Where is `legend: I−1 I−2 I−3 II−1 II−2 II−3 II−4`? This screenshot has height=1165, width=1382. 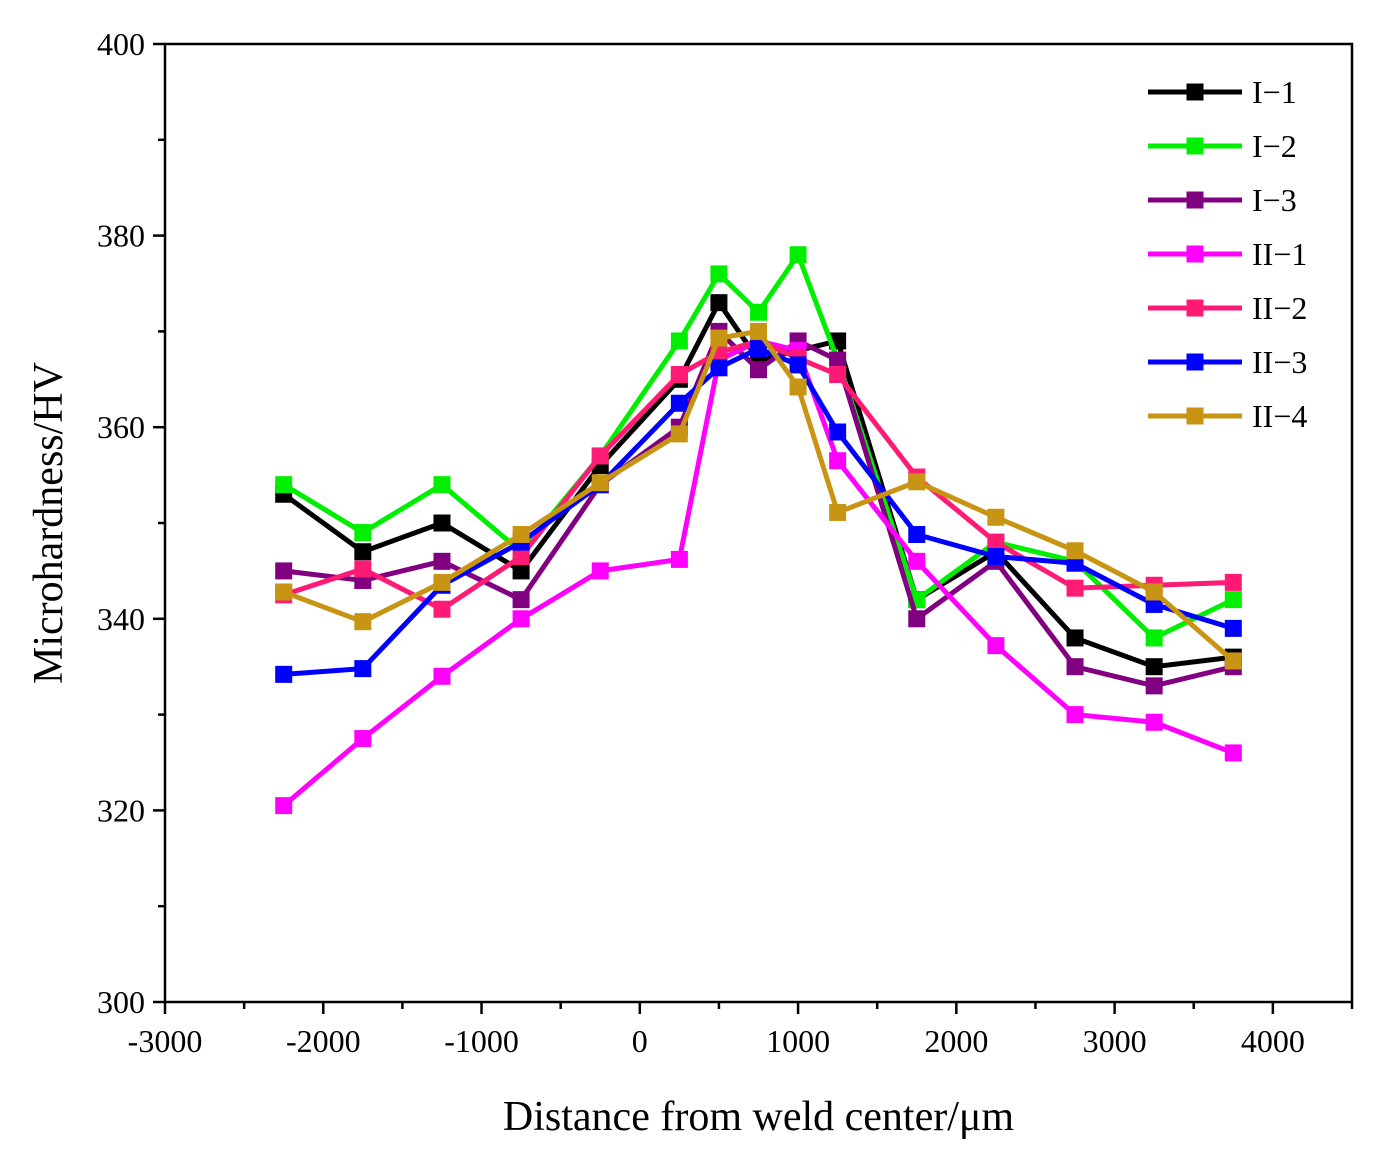
legend: I−1 I−2 I−3 II−1 II−2 II−3 II−4 is located at coordinates (1227, 254).